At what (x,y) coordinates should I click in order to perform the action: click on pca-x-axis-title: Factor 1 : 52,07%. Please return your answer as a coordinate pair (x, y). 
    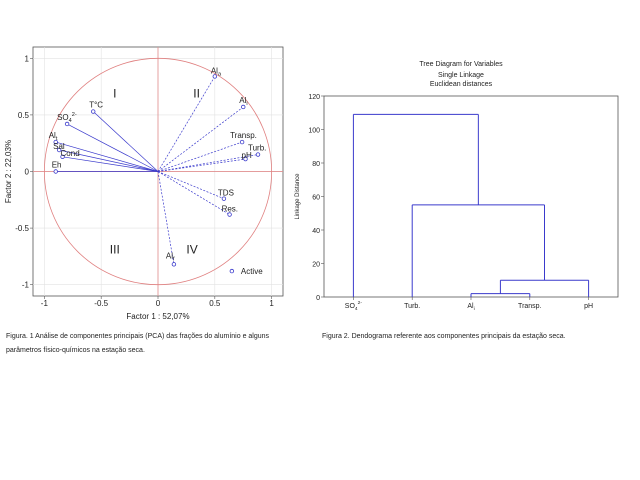
    Looking at the image, I should click on (157, 316).